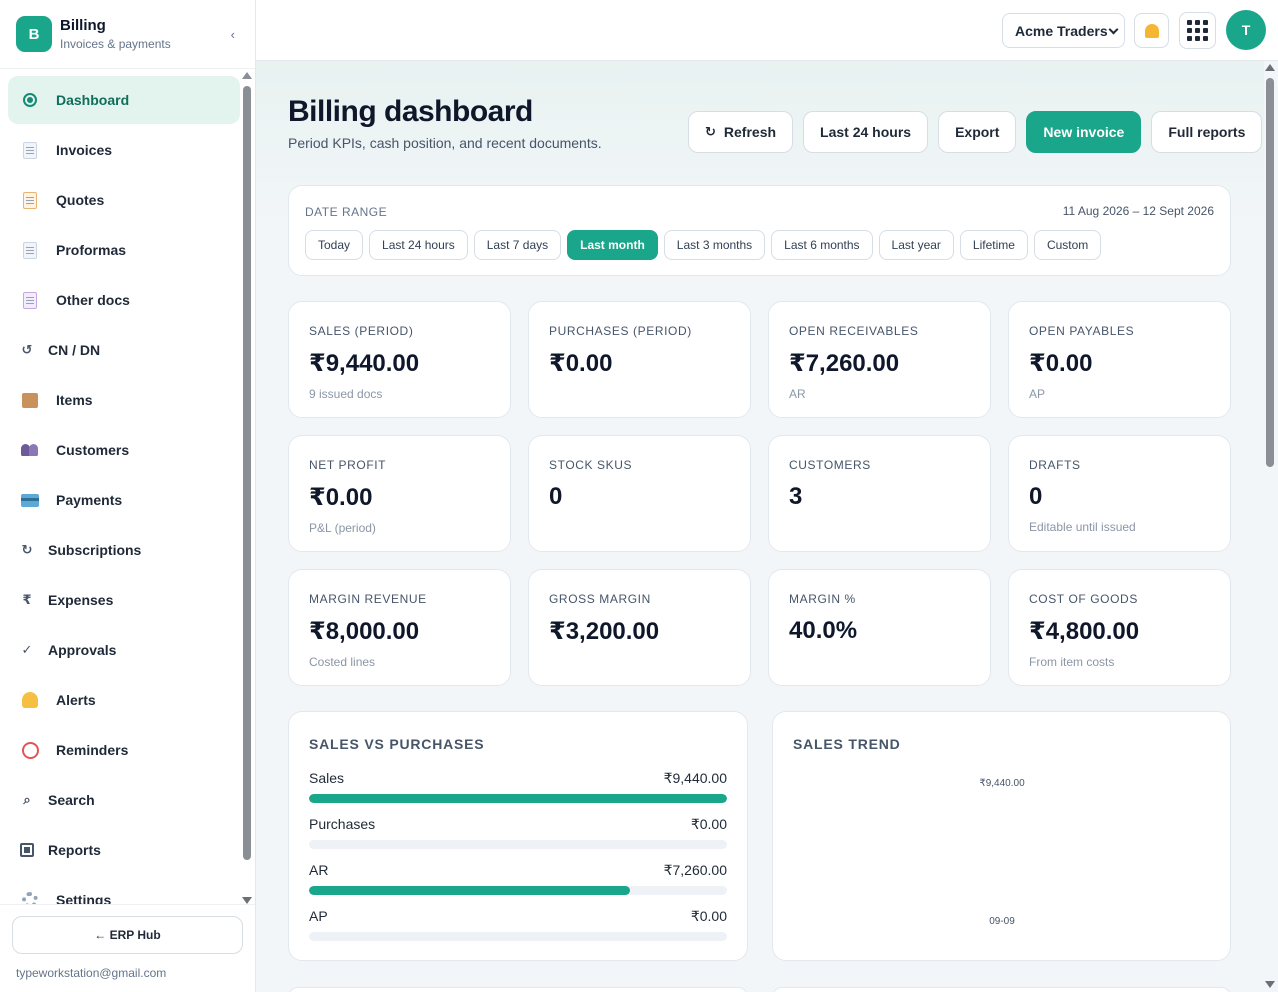 The height and width of the screenshot is (992, 1278). I want to click on comparison-row-ar: AR ₹7,260.00, so click(518, 878).